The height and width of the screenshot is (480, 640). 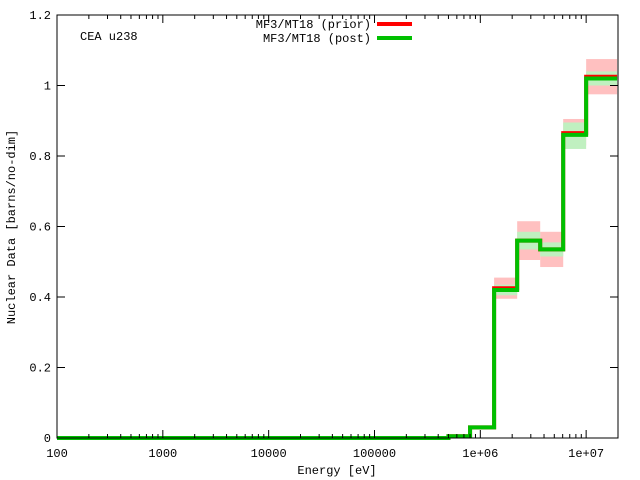 What do you see at coordinates (317, 39) in the screenshot?
I see `legend-label-1: MF3/MT18 (post)` at bounding box center [317, 39].